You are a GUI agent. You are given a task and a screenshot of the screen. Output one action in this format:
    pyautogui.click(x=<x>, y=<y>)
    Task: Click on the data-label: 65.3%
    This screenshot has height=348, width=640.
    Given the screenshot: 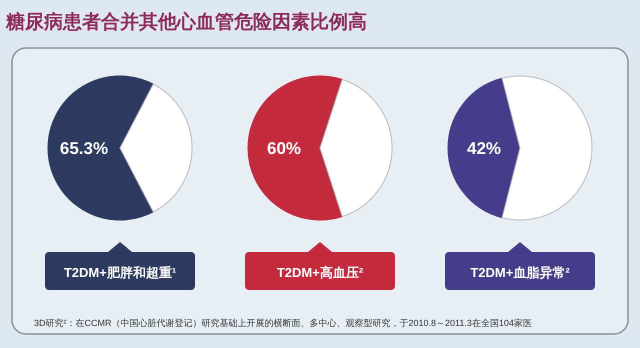 What is the action you would take?
    pyautogui.click(x=84, y=148)
    